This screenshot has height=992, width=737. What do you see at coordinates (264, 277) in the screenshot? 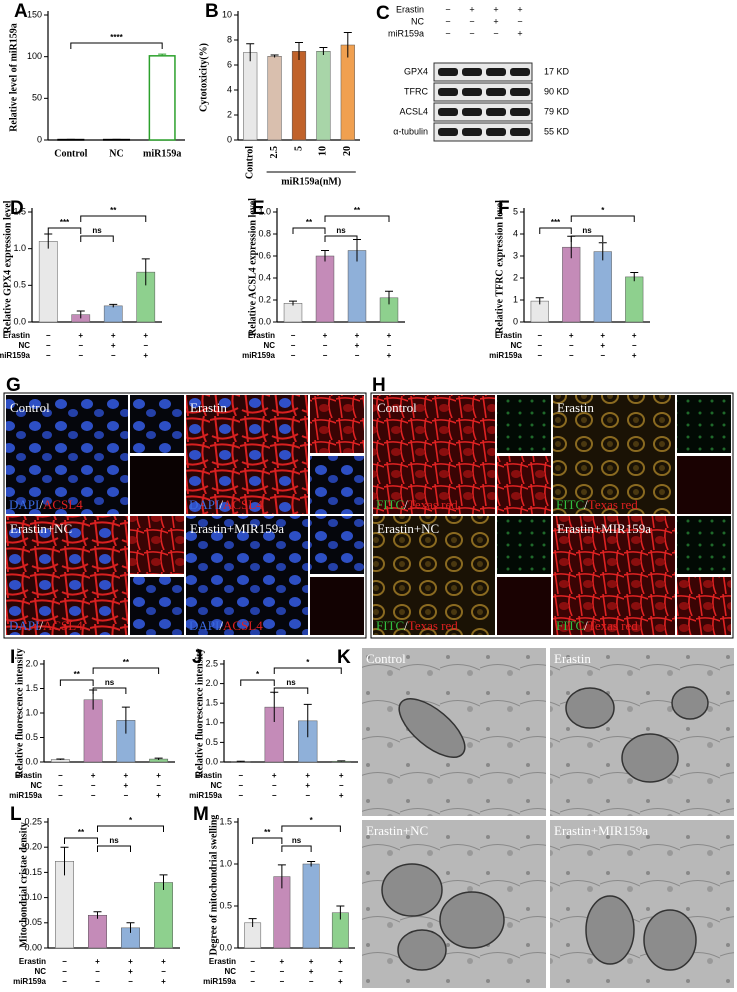
I see `y-tick-label: 0.4` at bounding box center [264, 277].